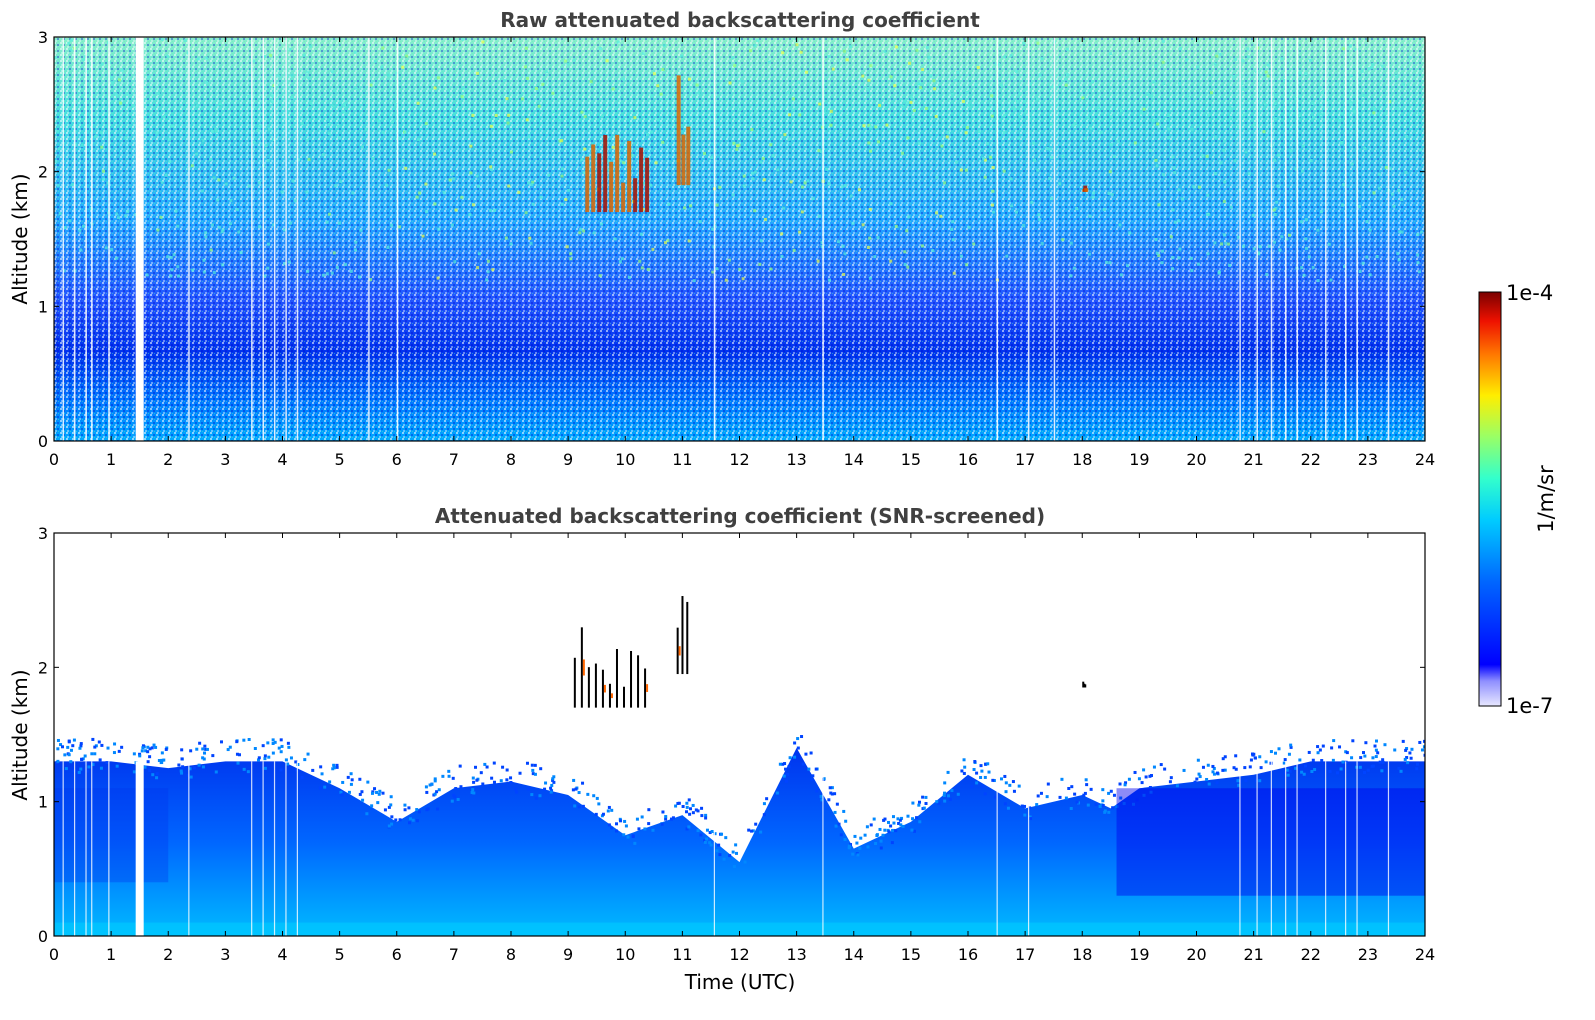  I want to click on y-tick-label: 3, so click(43, 37).